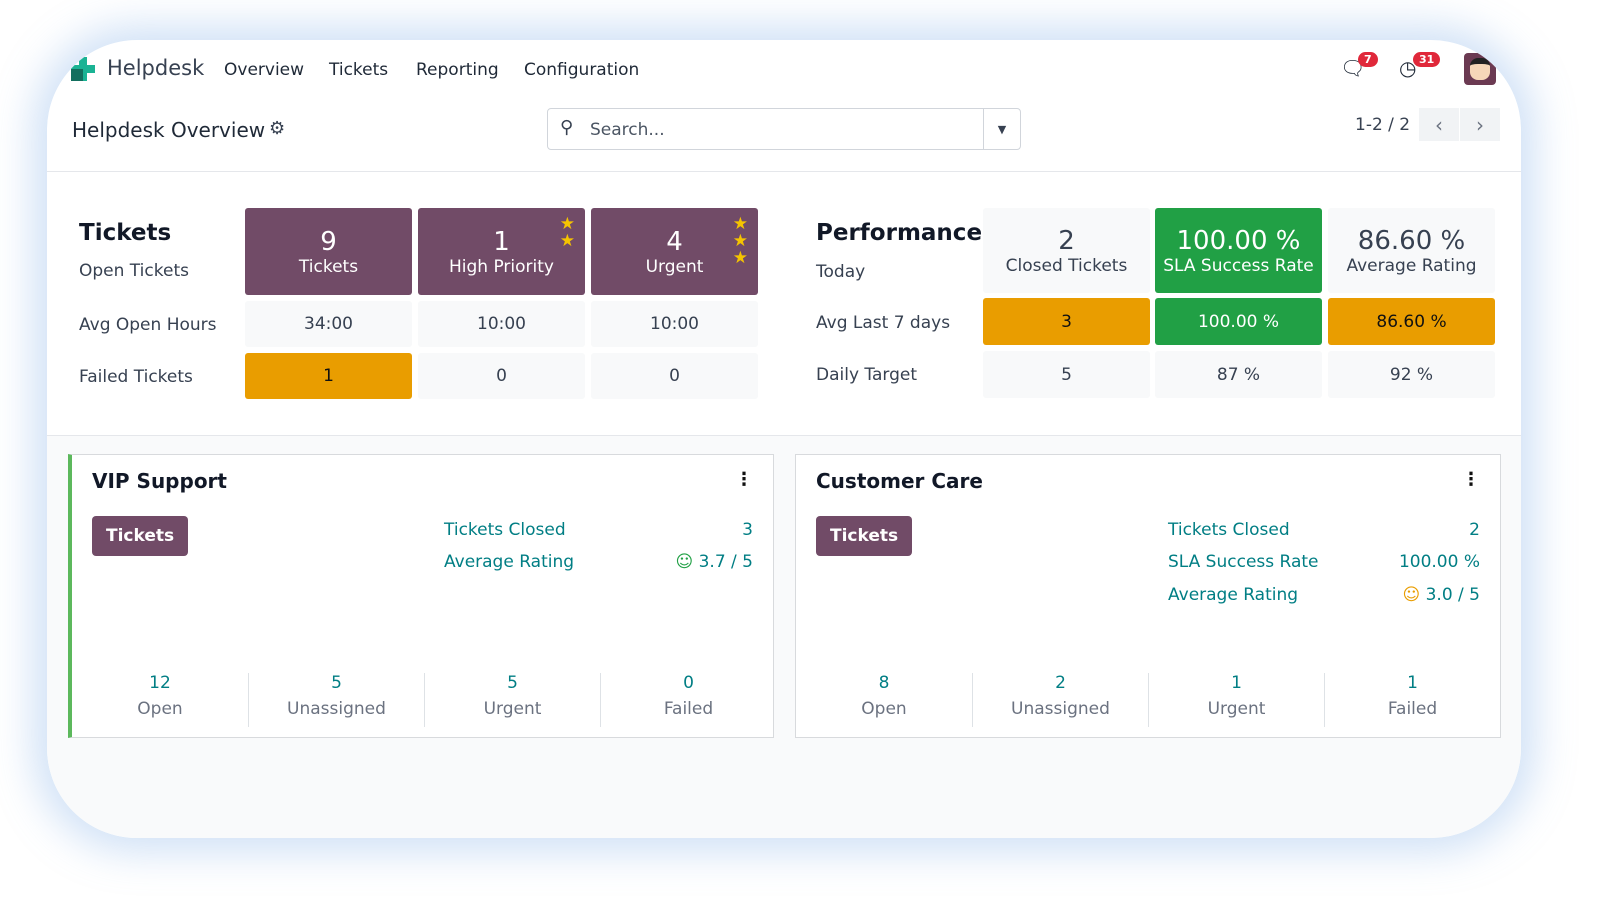 The height and width of the screenshot is (910, 1600). I want to click on urgent-count: 1 Urgent, so click(1236, 700).